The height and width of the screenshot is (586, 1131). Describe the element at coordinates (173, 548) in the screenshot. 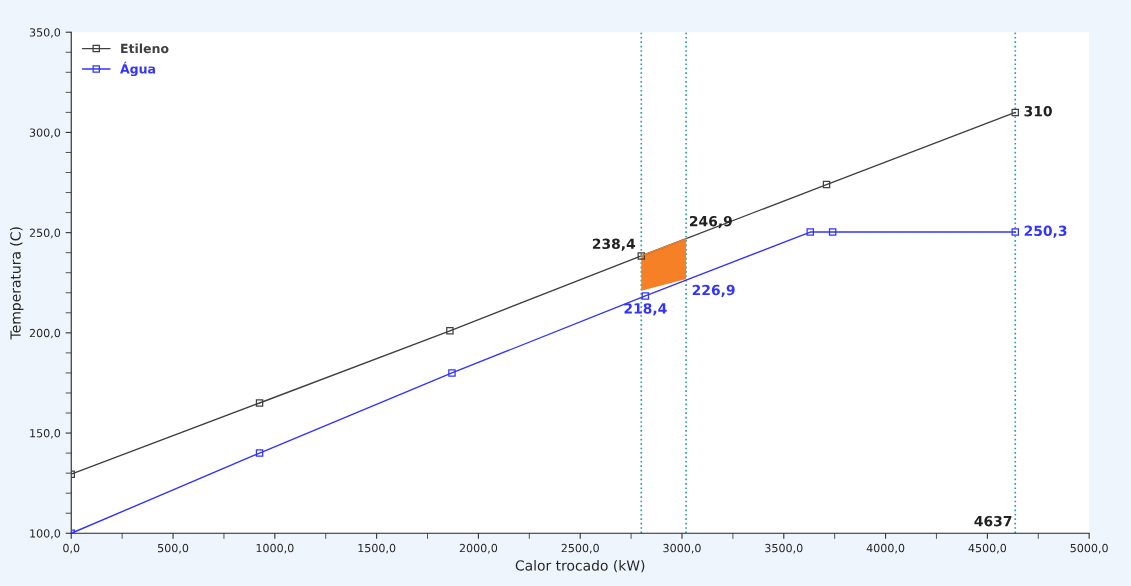

I see `x-tick-label: 500,0` at that location.